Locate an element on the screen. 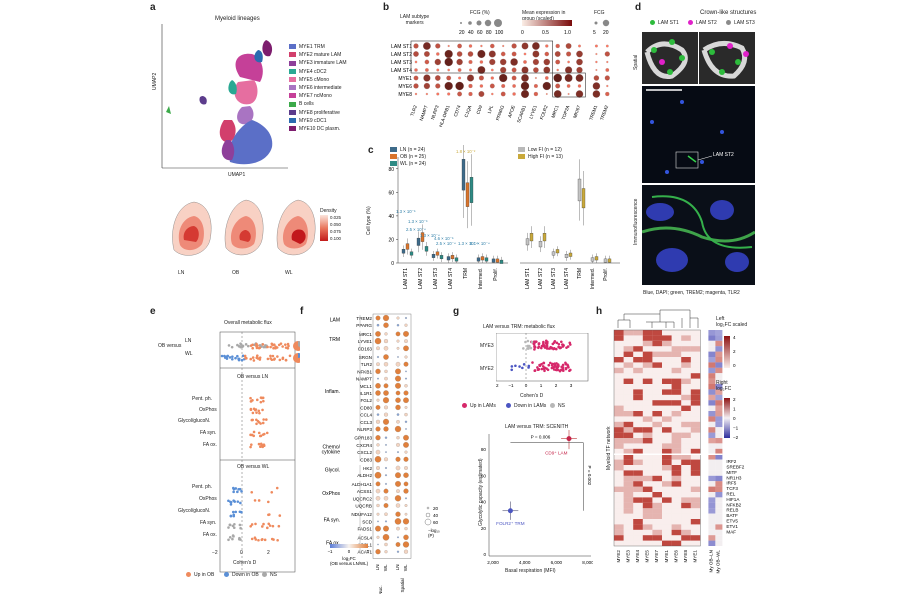 The image size is (900, 594). legend-swatch is located at coordinates (292, 63).